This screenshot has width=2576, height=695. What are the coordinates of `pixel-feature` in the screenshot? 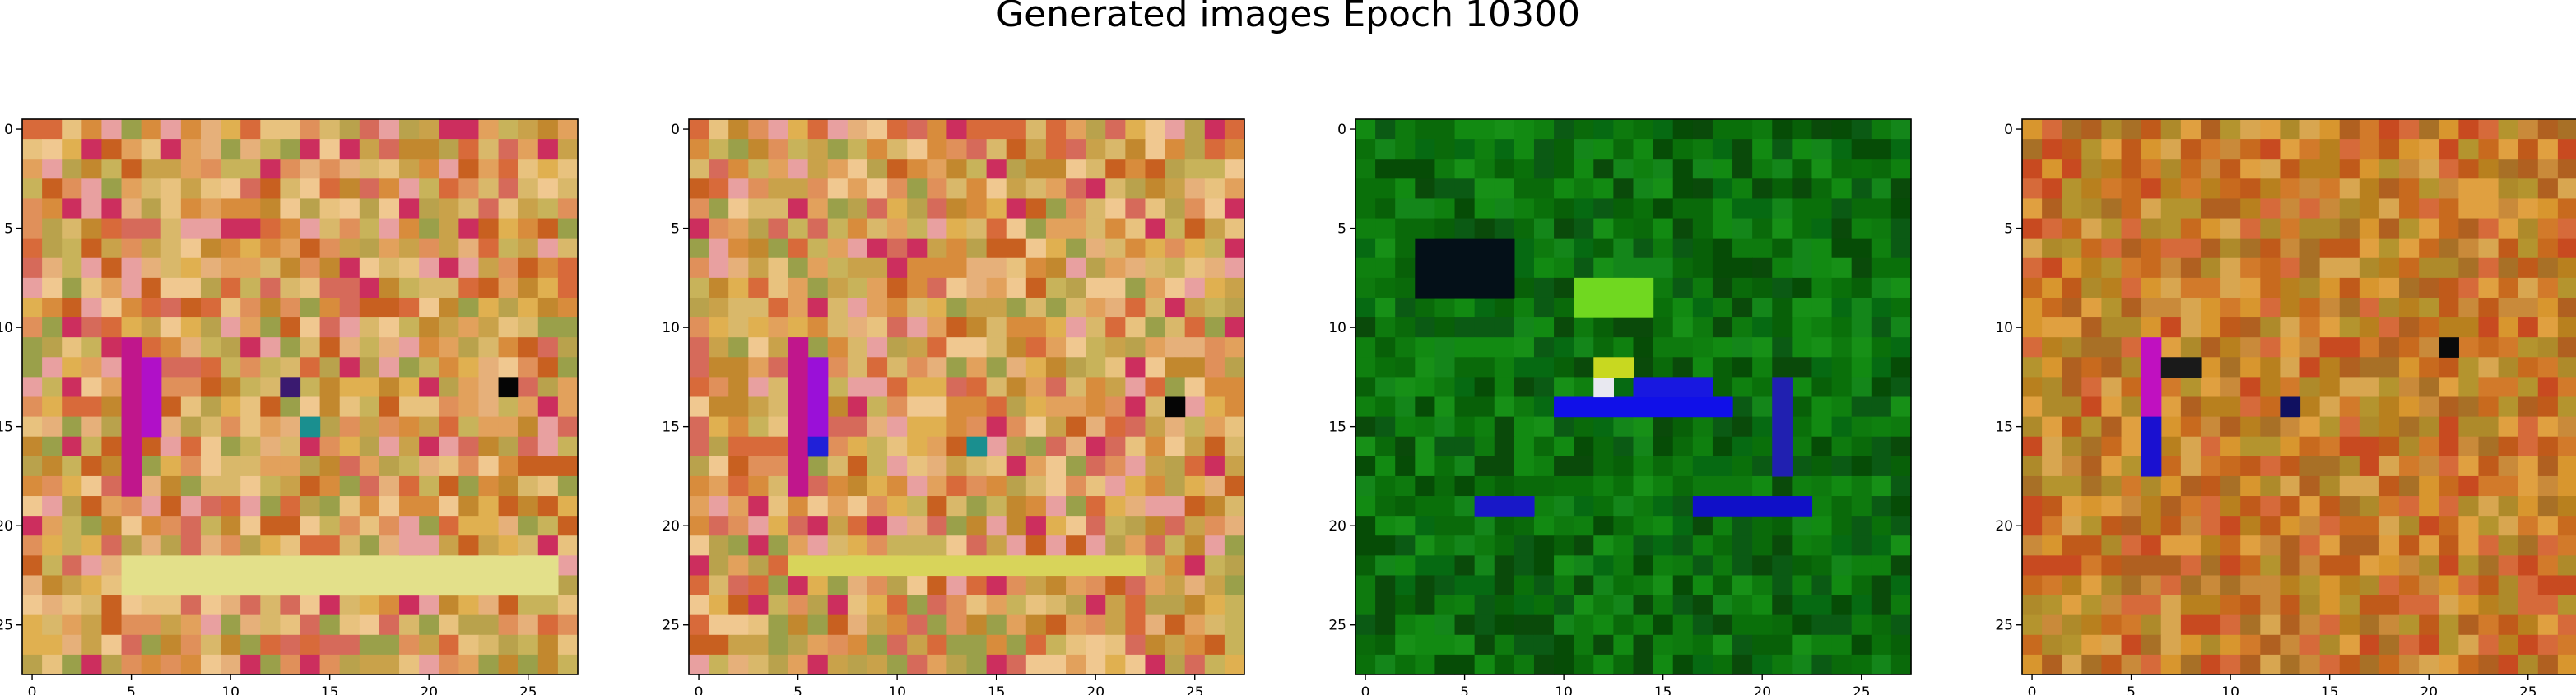 It's located at (1782, 427).